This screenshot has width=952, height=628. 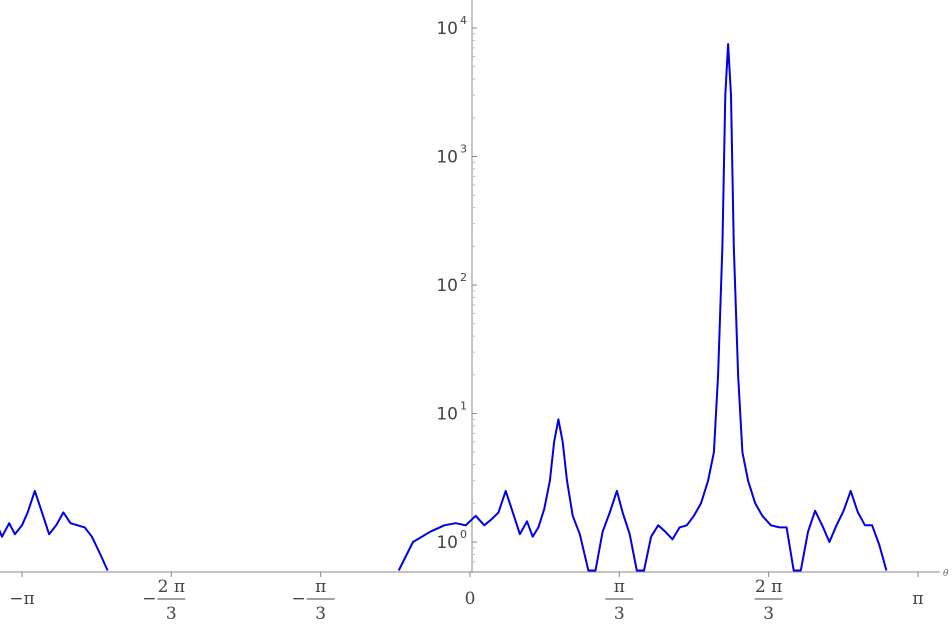 I want to click on x-tick-fraction: 2 π3, so click(x=768, y=600).